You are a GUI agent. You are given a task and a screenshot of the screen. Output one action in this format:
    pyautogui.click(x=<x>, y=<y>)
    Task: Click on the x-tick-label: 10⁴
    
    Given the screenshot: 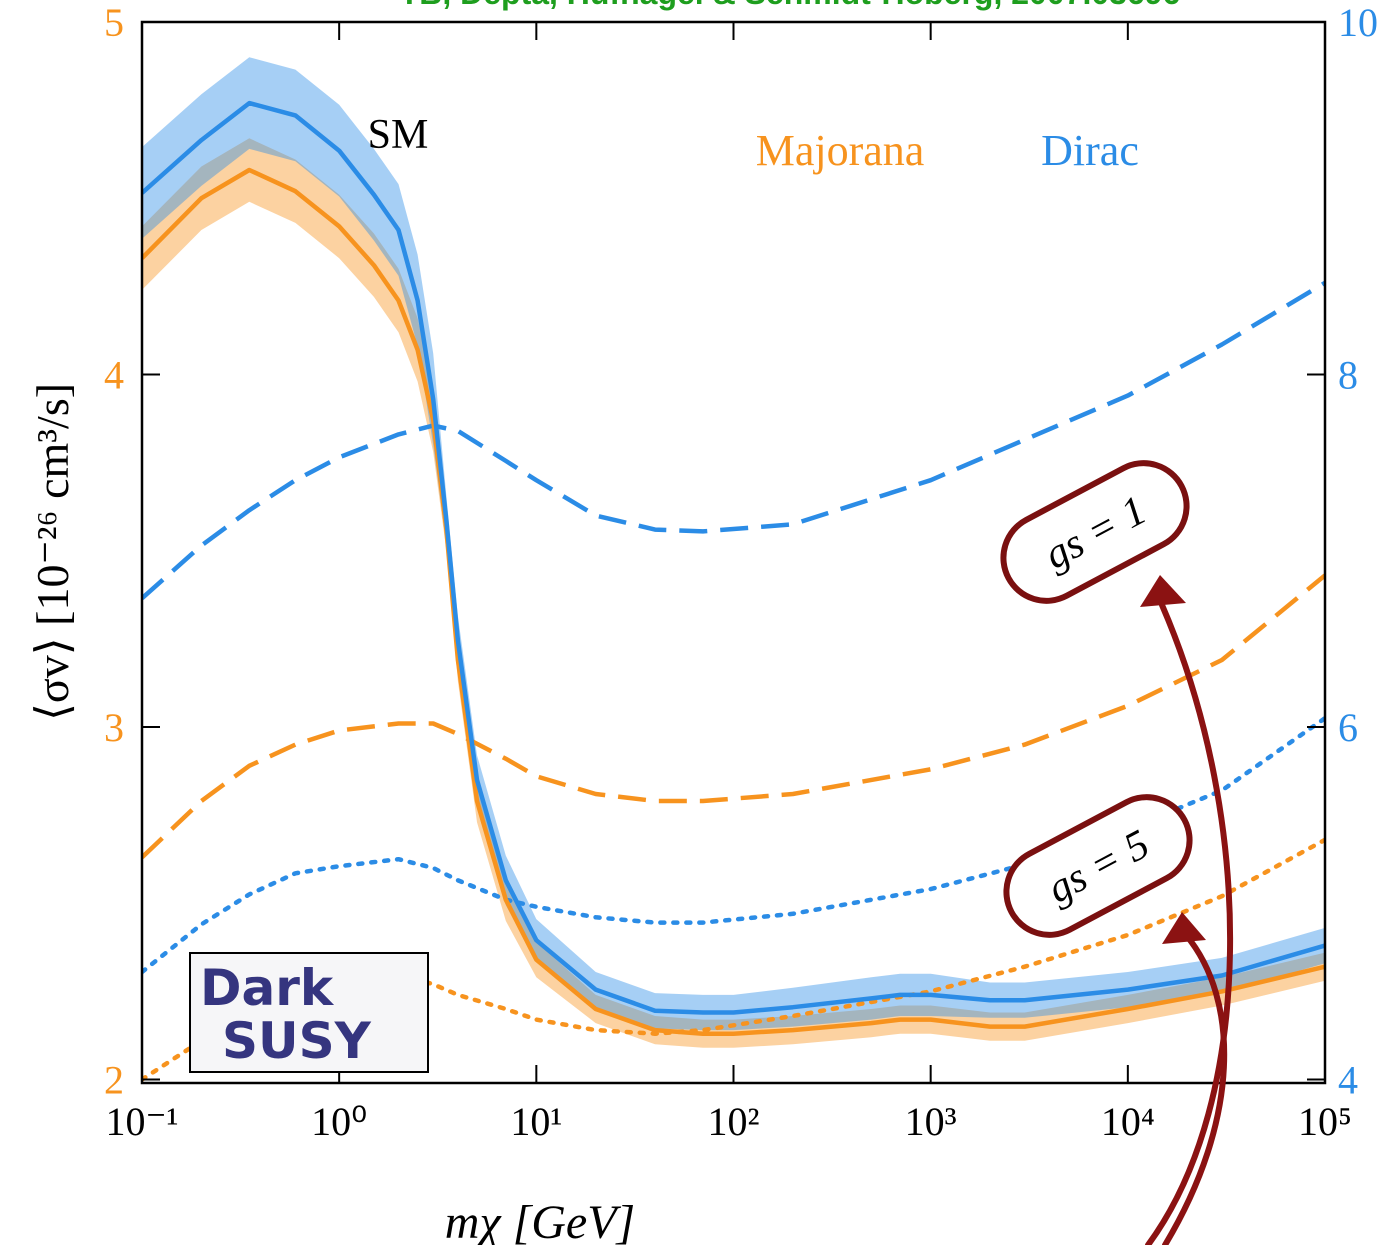 What is the action you would take?
    pyautogui.click(x=1128, y=1121)
    